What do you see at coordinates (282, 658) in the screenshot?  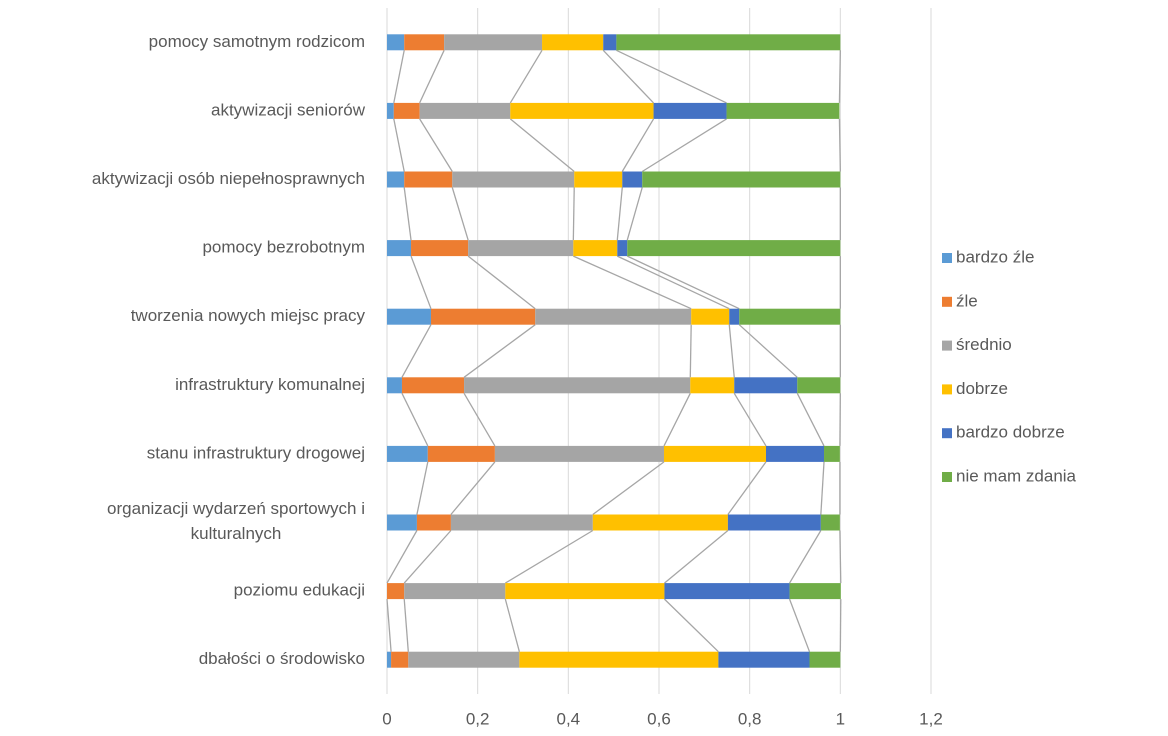 I see `y-tick-label: dbałości o środowisko` at bounding box center [282, 658].